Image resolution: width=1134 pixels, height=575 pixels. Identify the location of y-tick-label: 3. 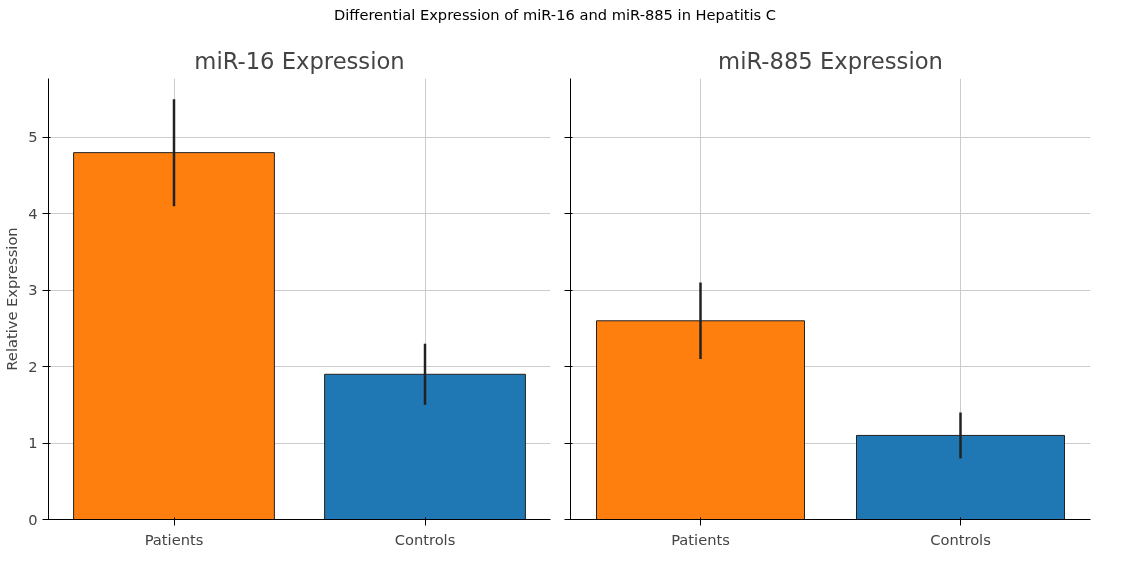
(33, 290).